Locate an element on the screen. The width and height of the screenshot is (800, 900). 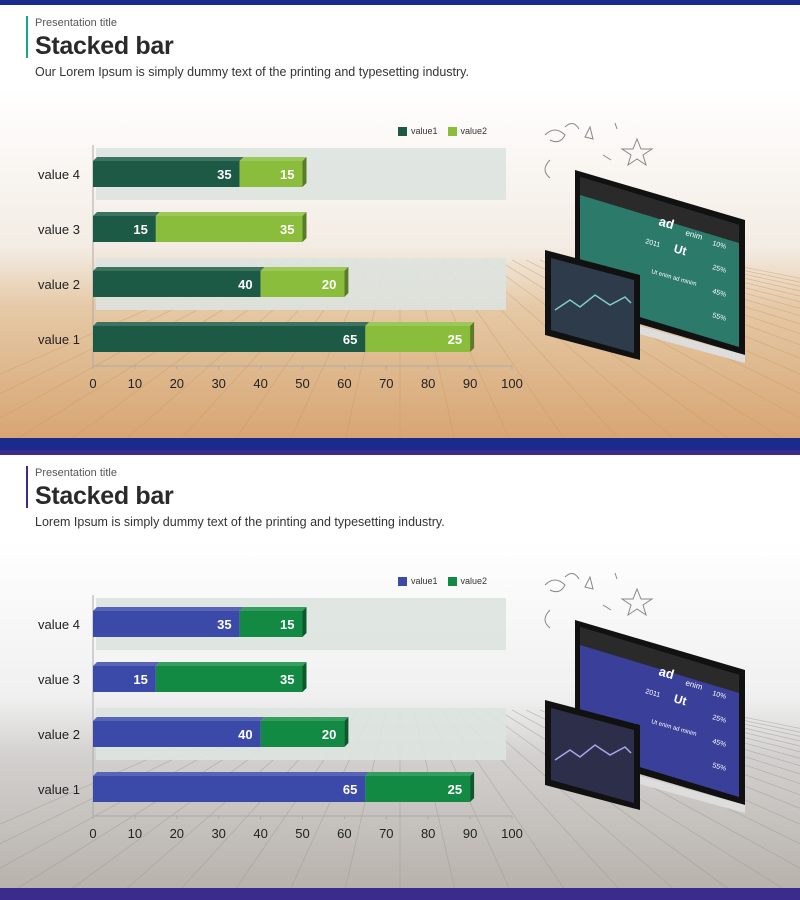
monitor-pct-45: 45% is located at coordinates (718, 743).